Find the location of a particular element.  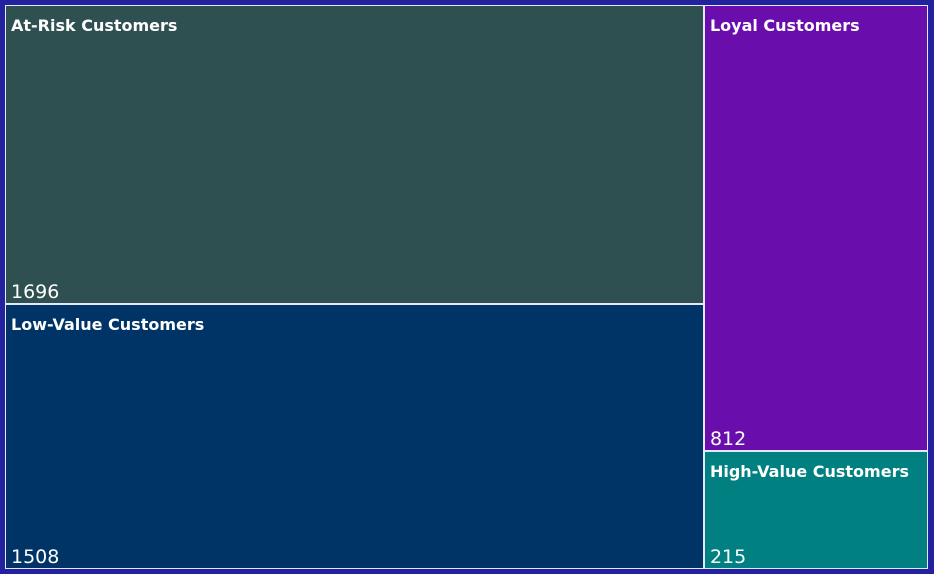

tile-label: High-Value Customers is located at coordinates (809, 471).